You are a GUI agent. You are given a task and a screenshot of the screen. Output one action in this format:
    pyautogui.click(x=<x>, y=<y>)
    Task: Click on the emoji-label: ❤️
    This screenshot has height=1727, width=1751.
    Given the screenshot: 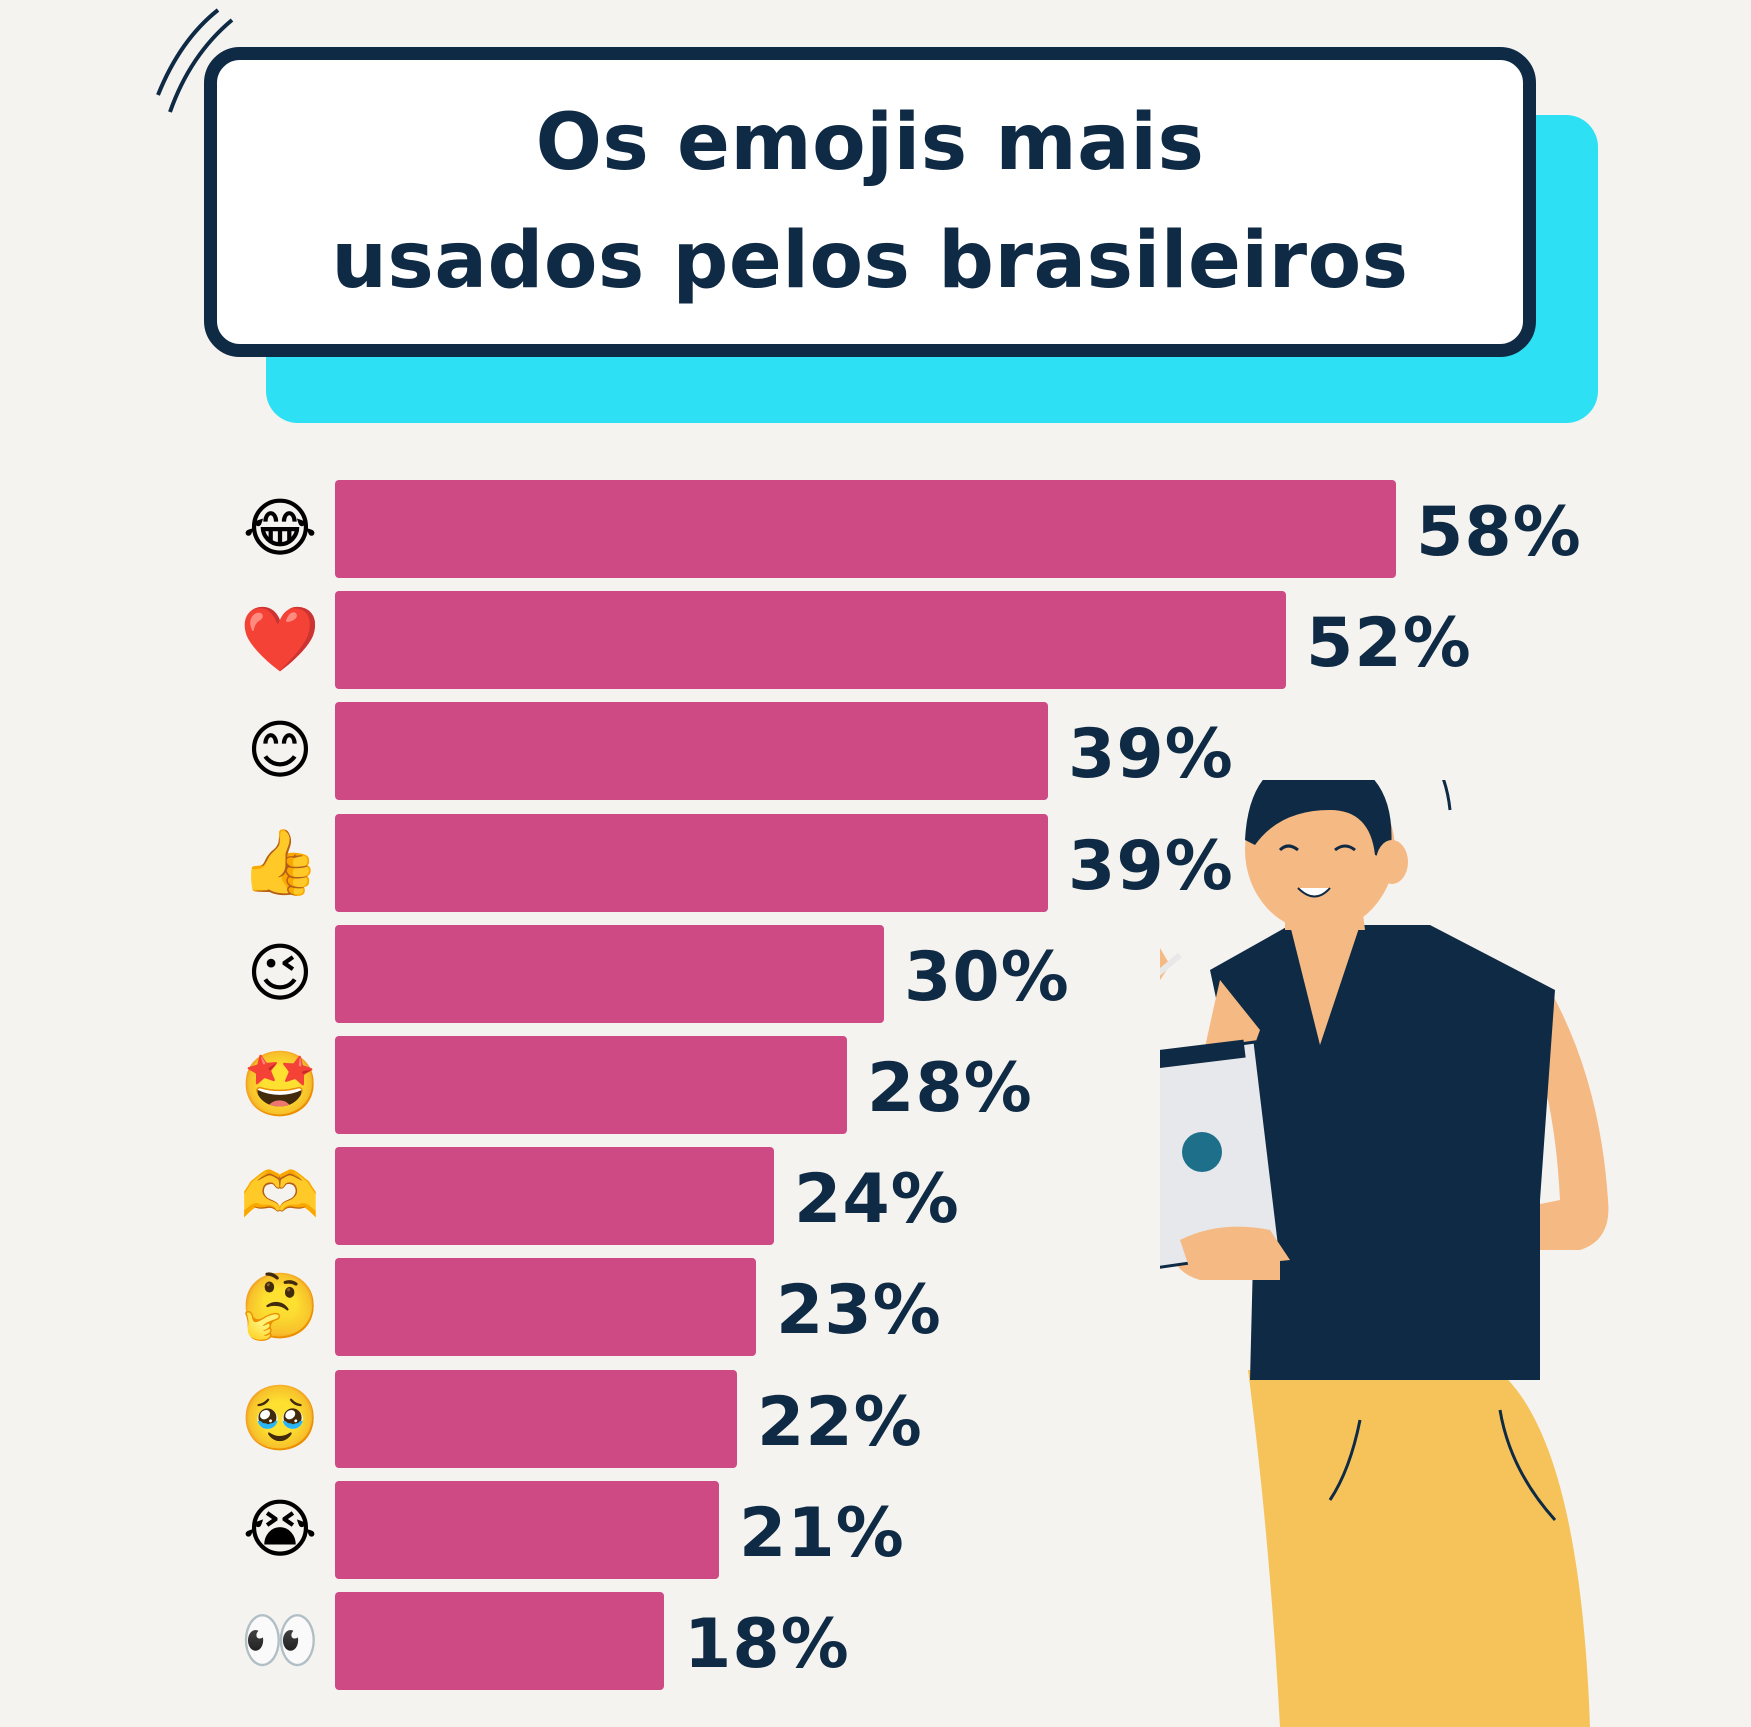 What is the action you would take?
    pyautogui.click(x=280, y=640)
    